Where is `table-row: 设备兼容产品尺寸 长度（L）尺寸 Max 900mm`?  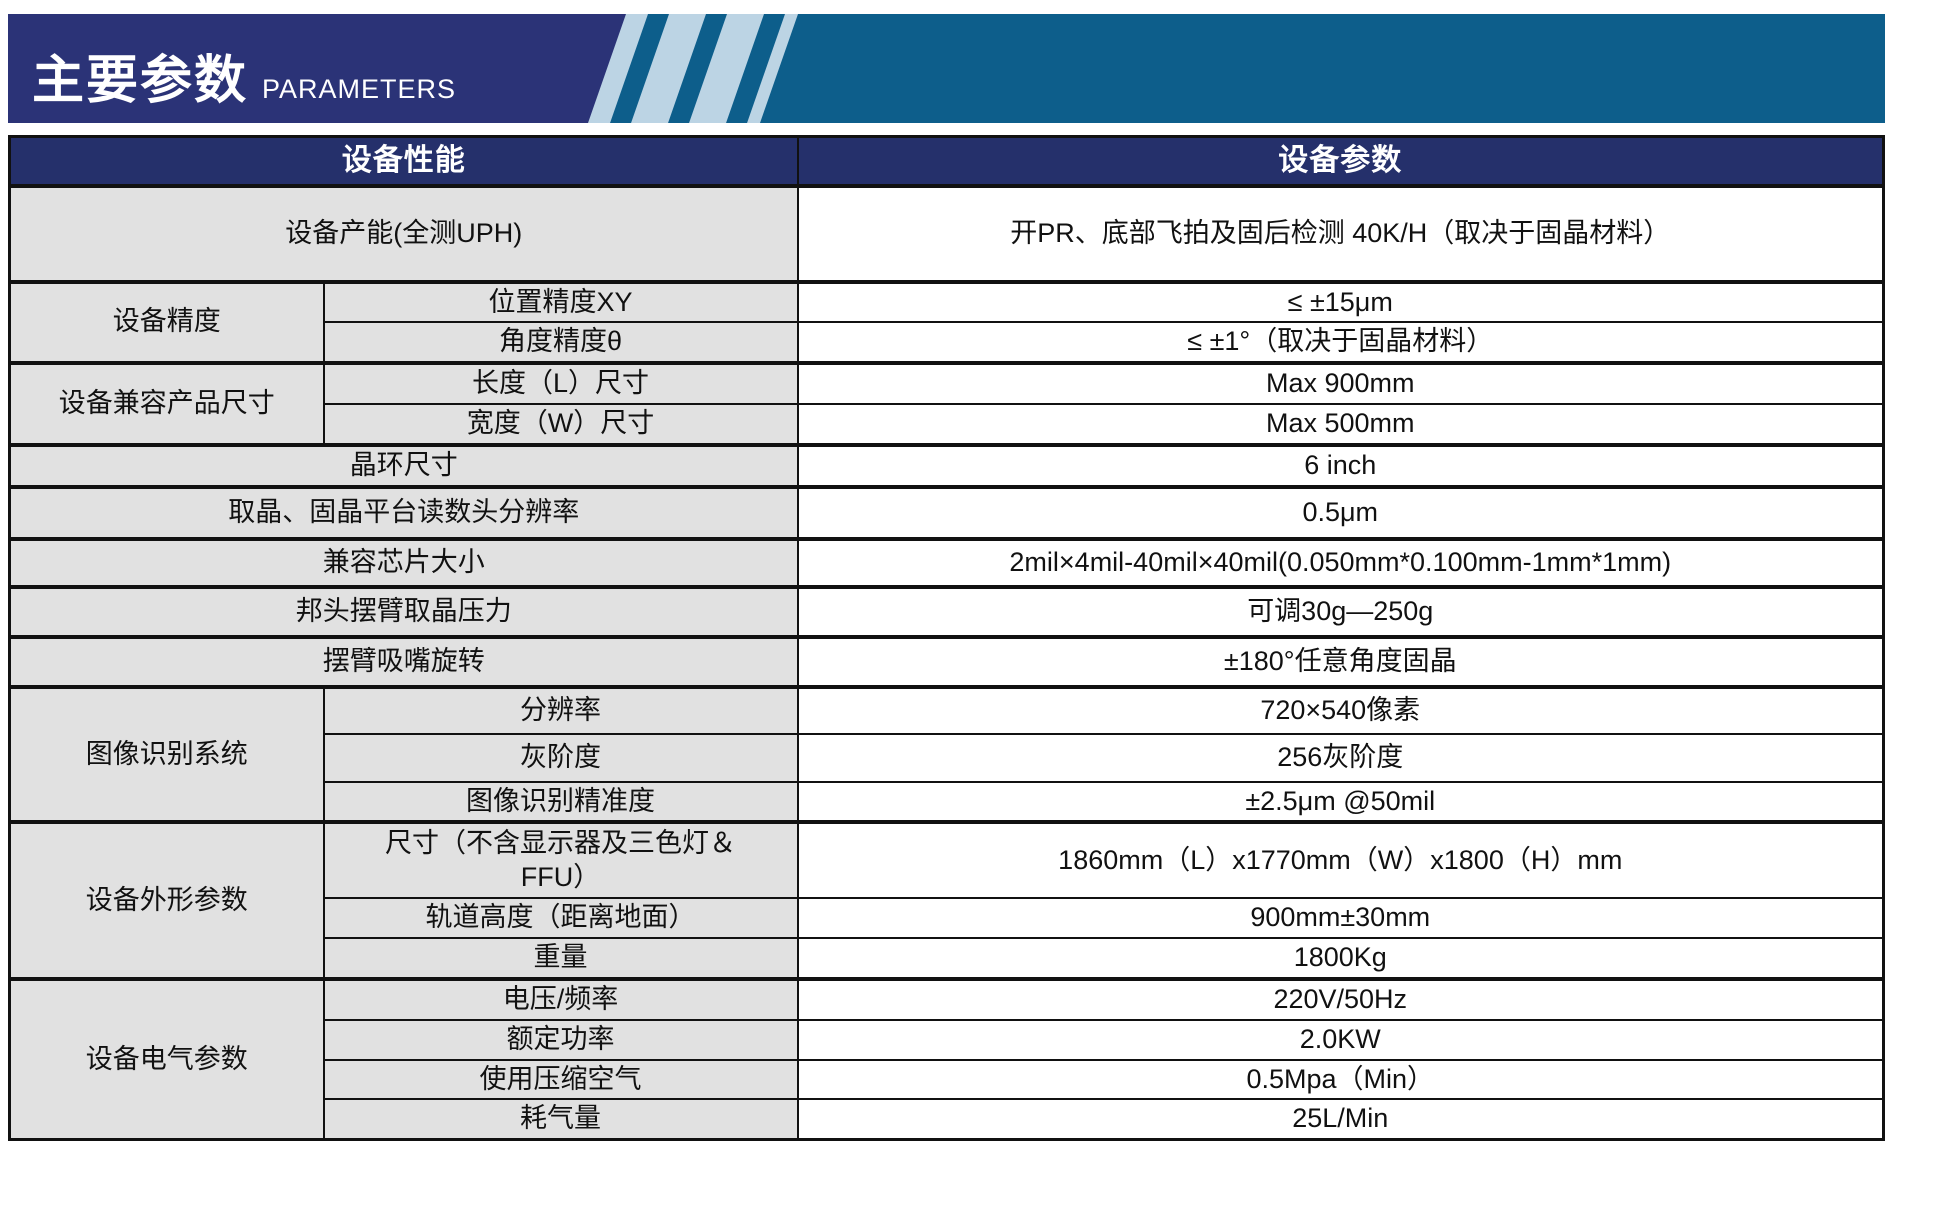 table-row: 设备兼容产品尺寸 长度（L）尺寸 Max 900mm is located at coordinates (946, 403).